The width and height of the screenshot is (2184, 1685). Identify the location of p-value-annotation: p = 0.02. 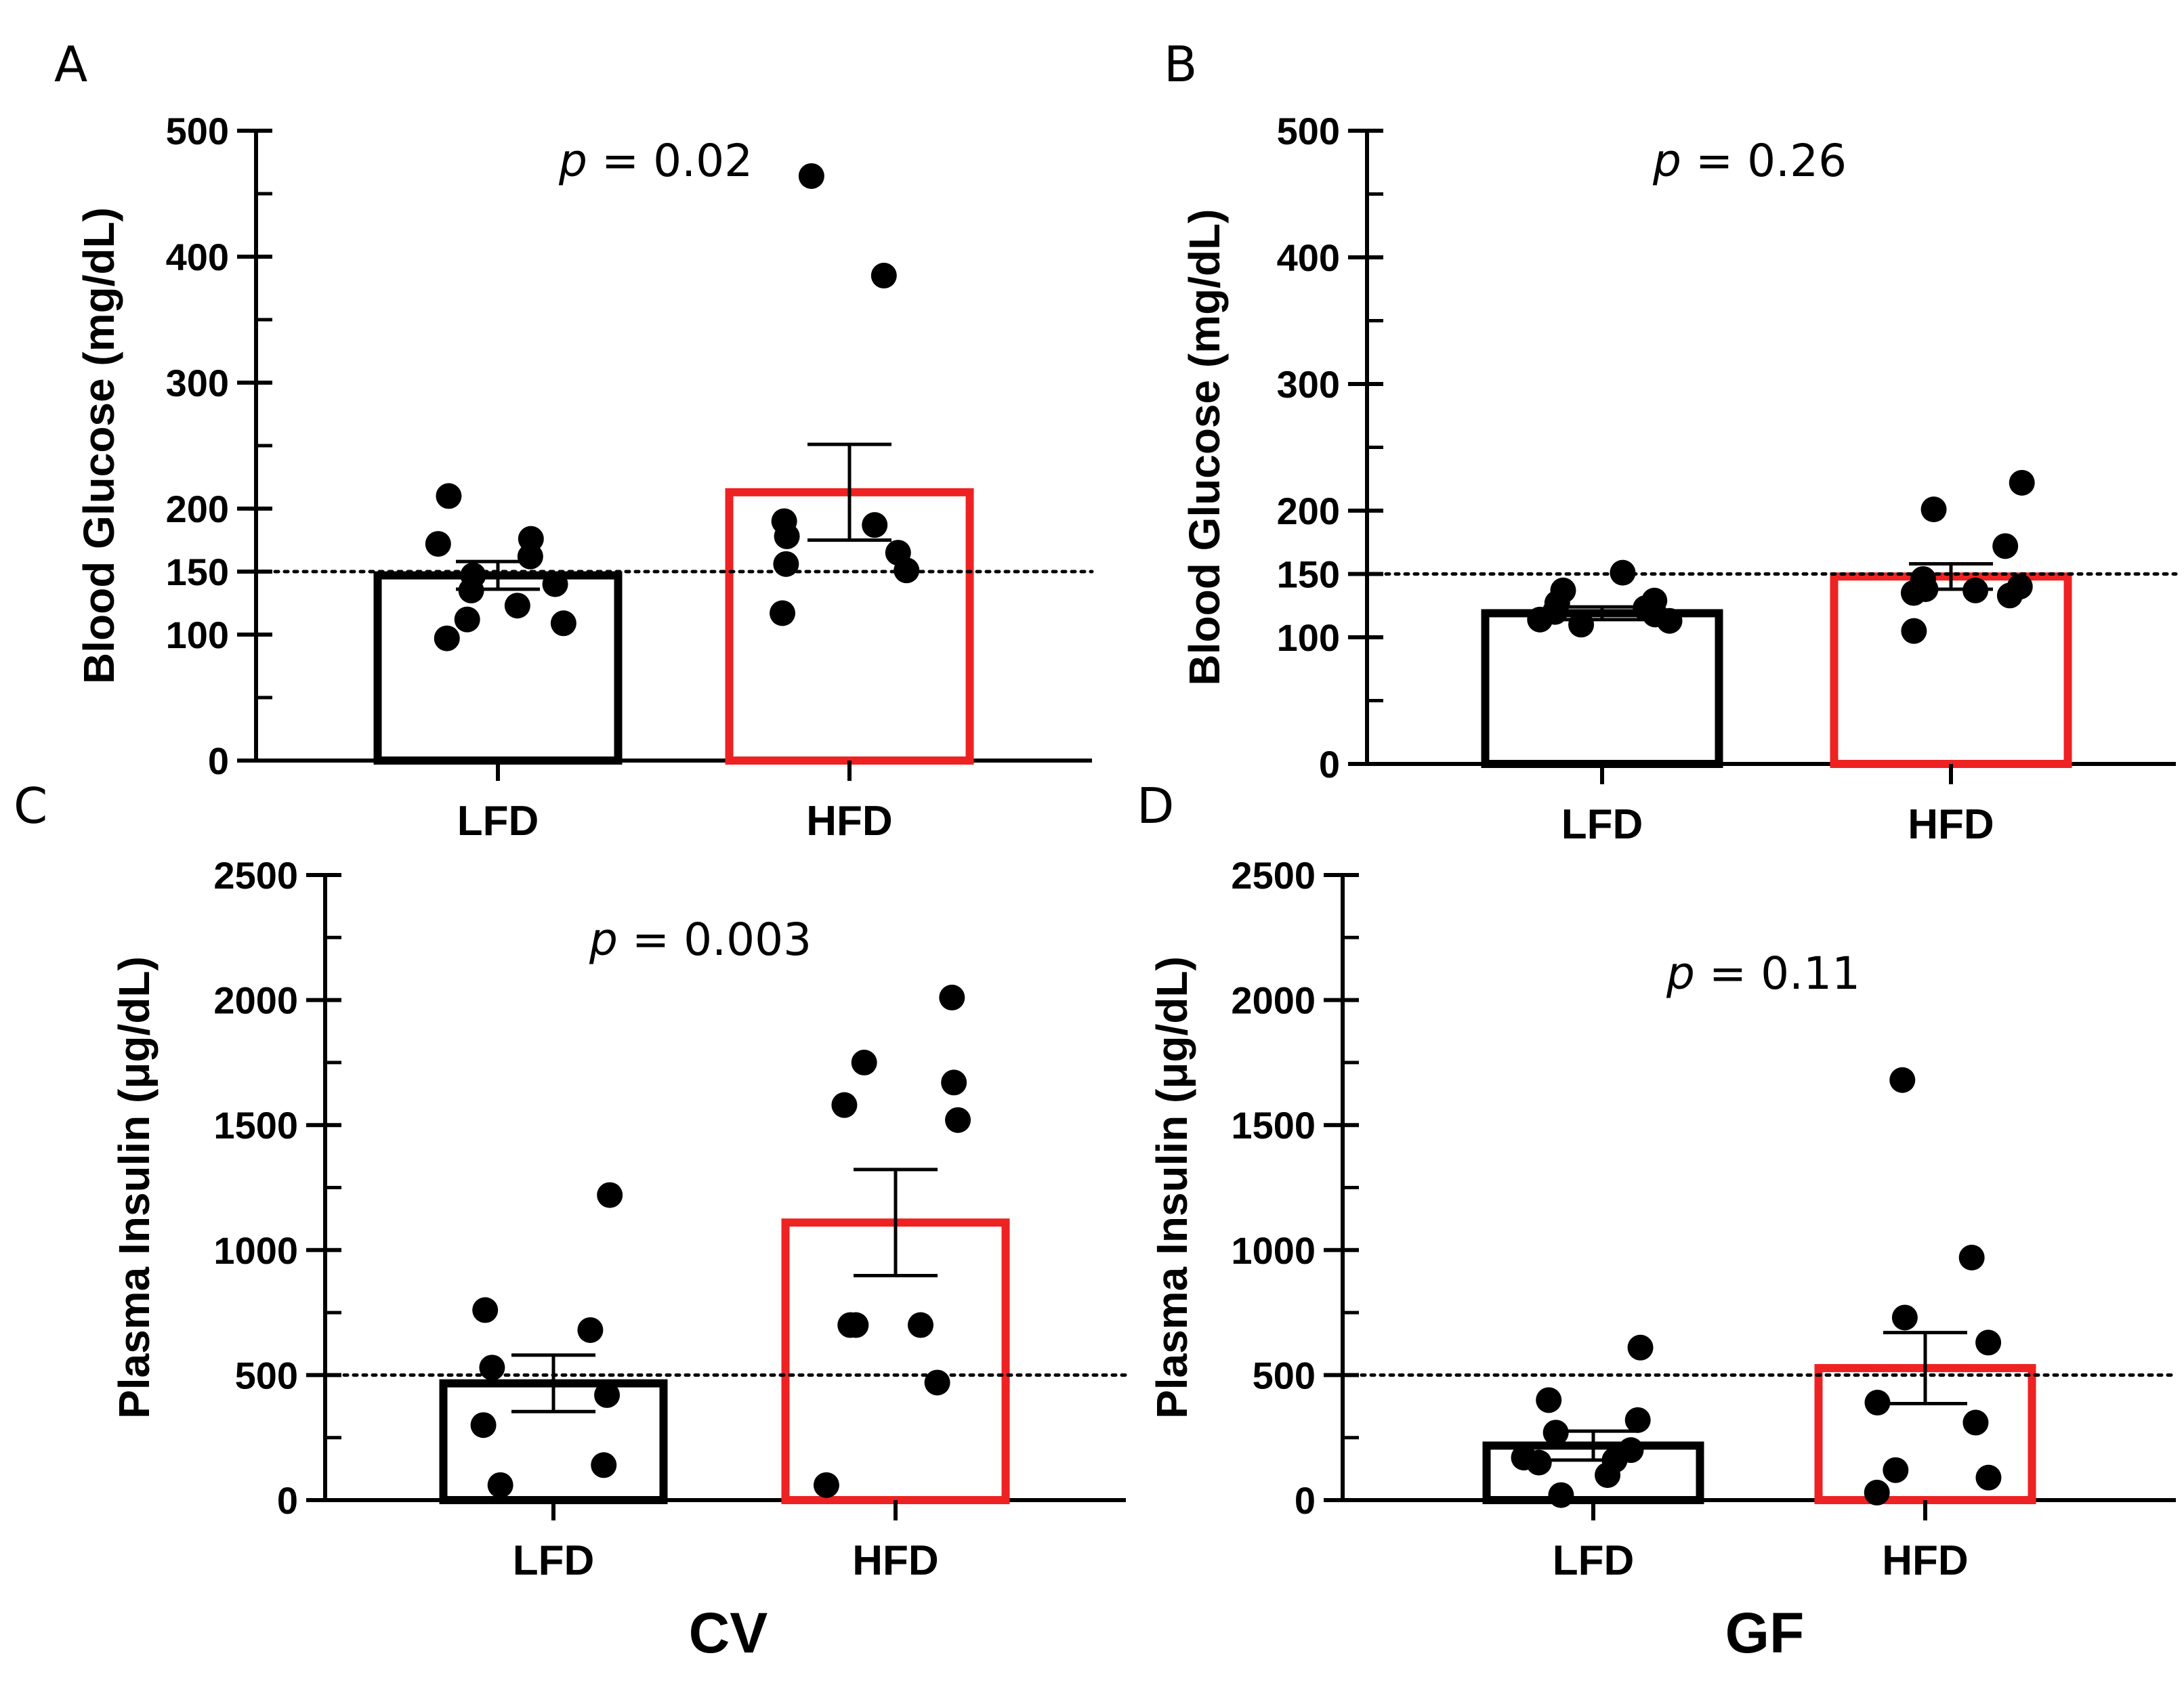
(655, 161).